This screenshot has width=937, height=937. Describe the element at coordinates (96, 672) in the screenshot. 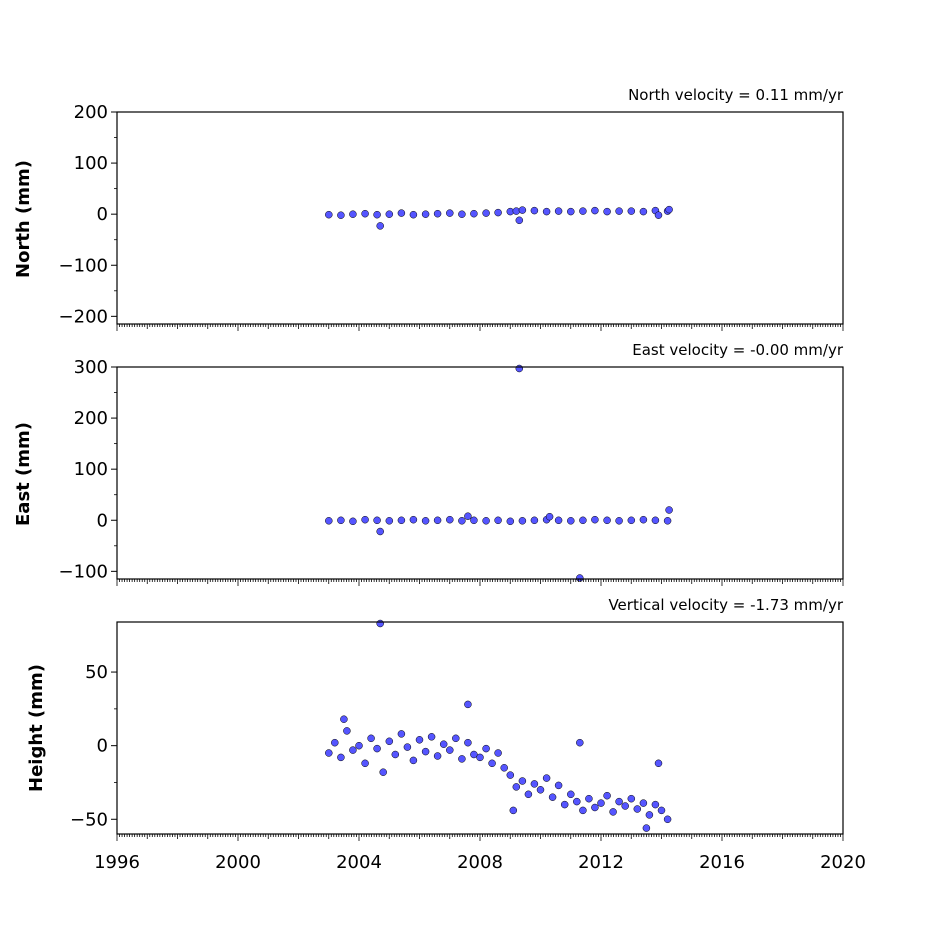

I see `height-y-tick-label: 50` at that location.